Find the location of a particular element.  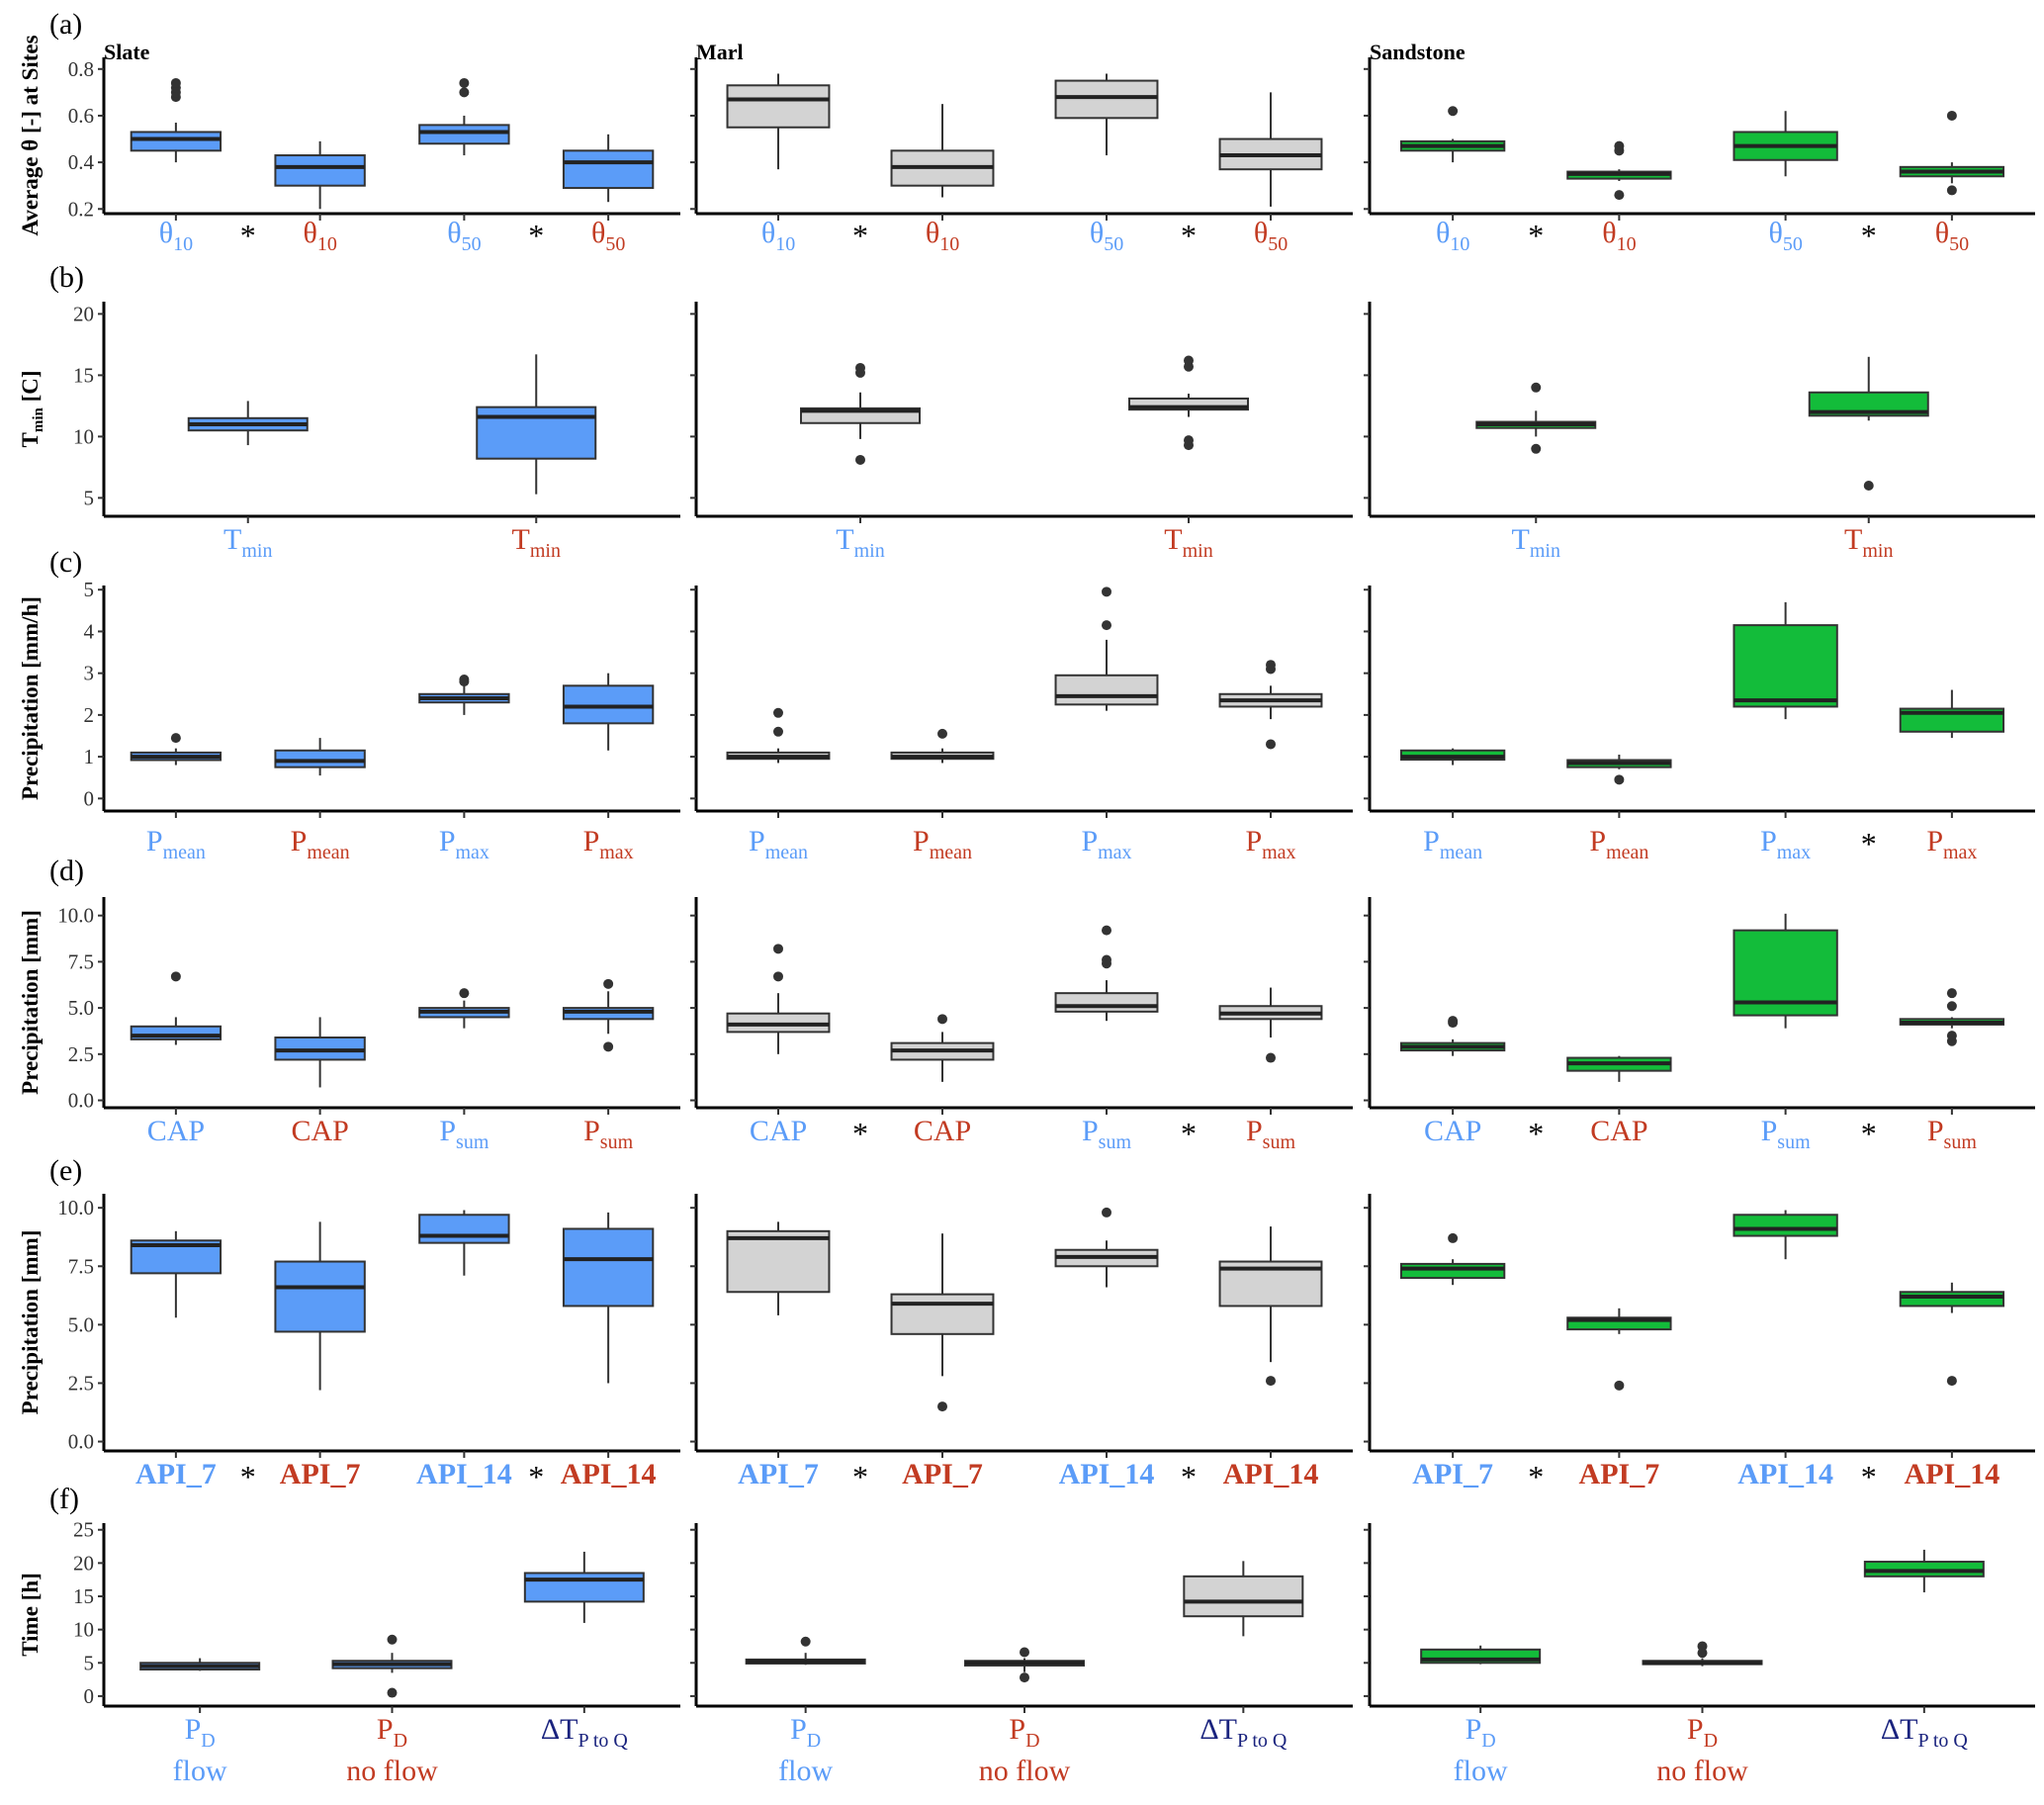

y-tick-label: 0 is located at coordinates (89, 1696).